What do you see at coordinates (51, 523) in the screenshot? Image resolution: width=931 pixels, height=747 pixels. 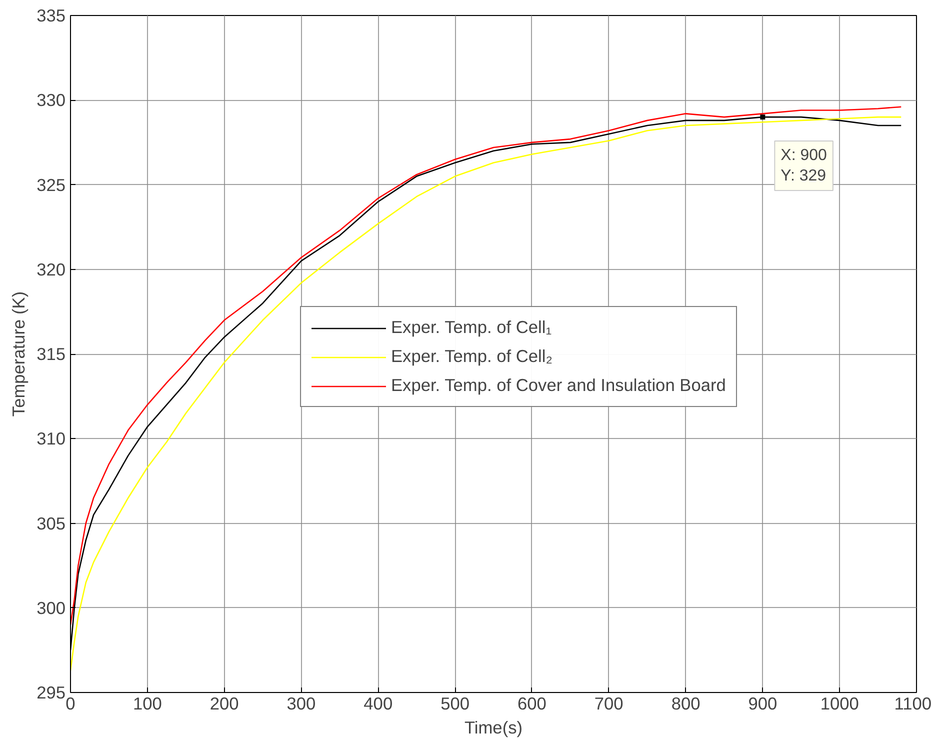 I see `y-tick-label: 305` at bounding box center [51, 523].